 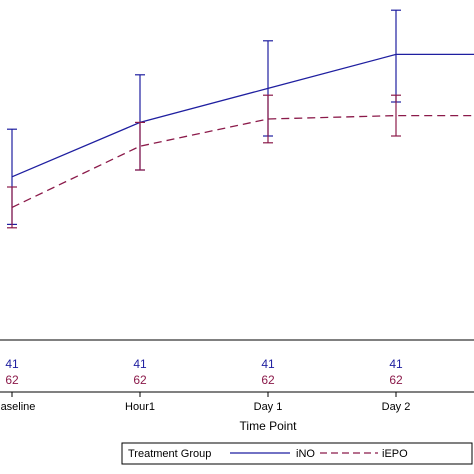 What do you see at coordinates (396, 407) in the screenshot?
I see `x-tick-label-3: Day 2` at bounding box center [396, 407].